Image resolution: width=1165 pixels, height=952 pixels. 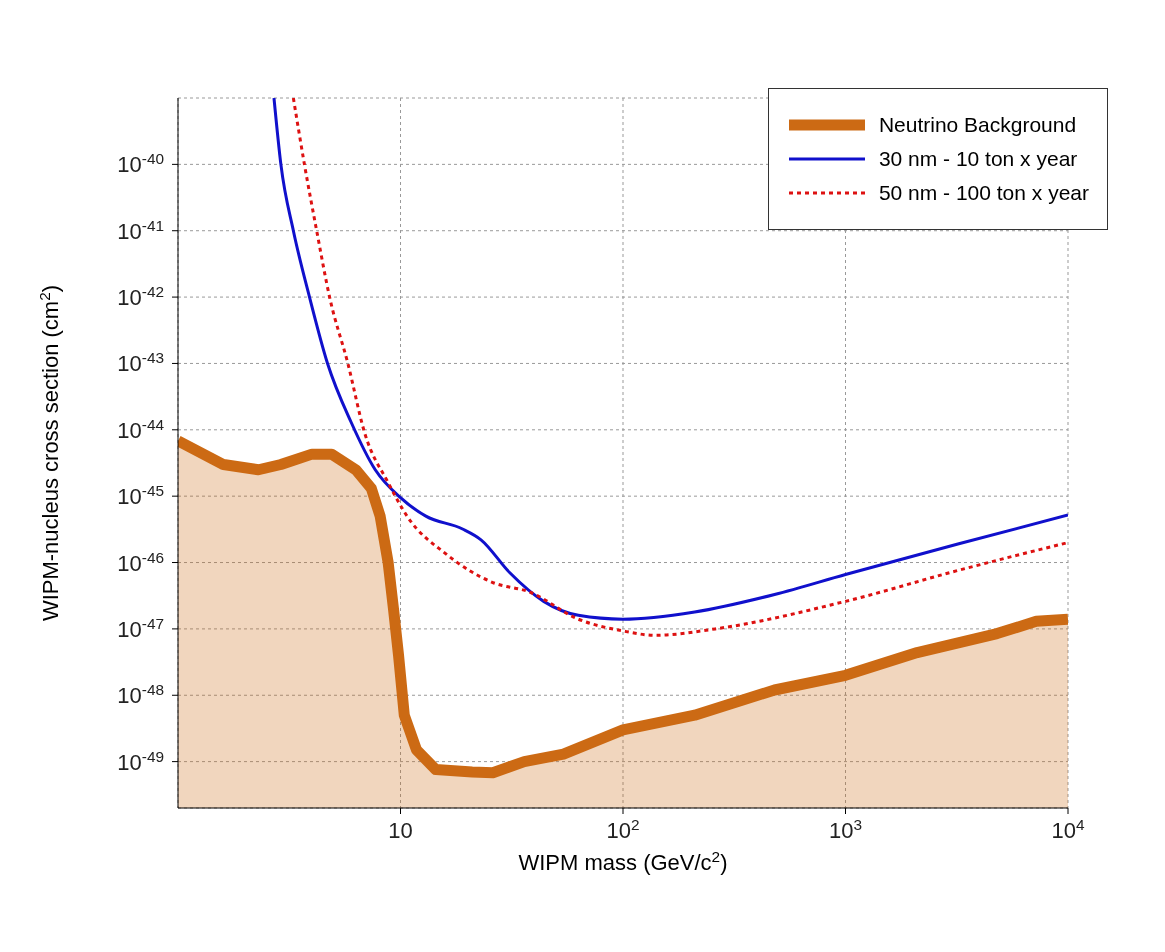 I want to click on x-tick-label: 10$^{3}$, so click(x=845, y=829).